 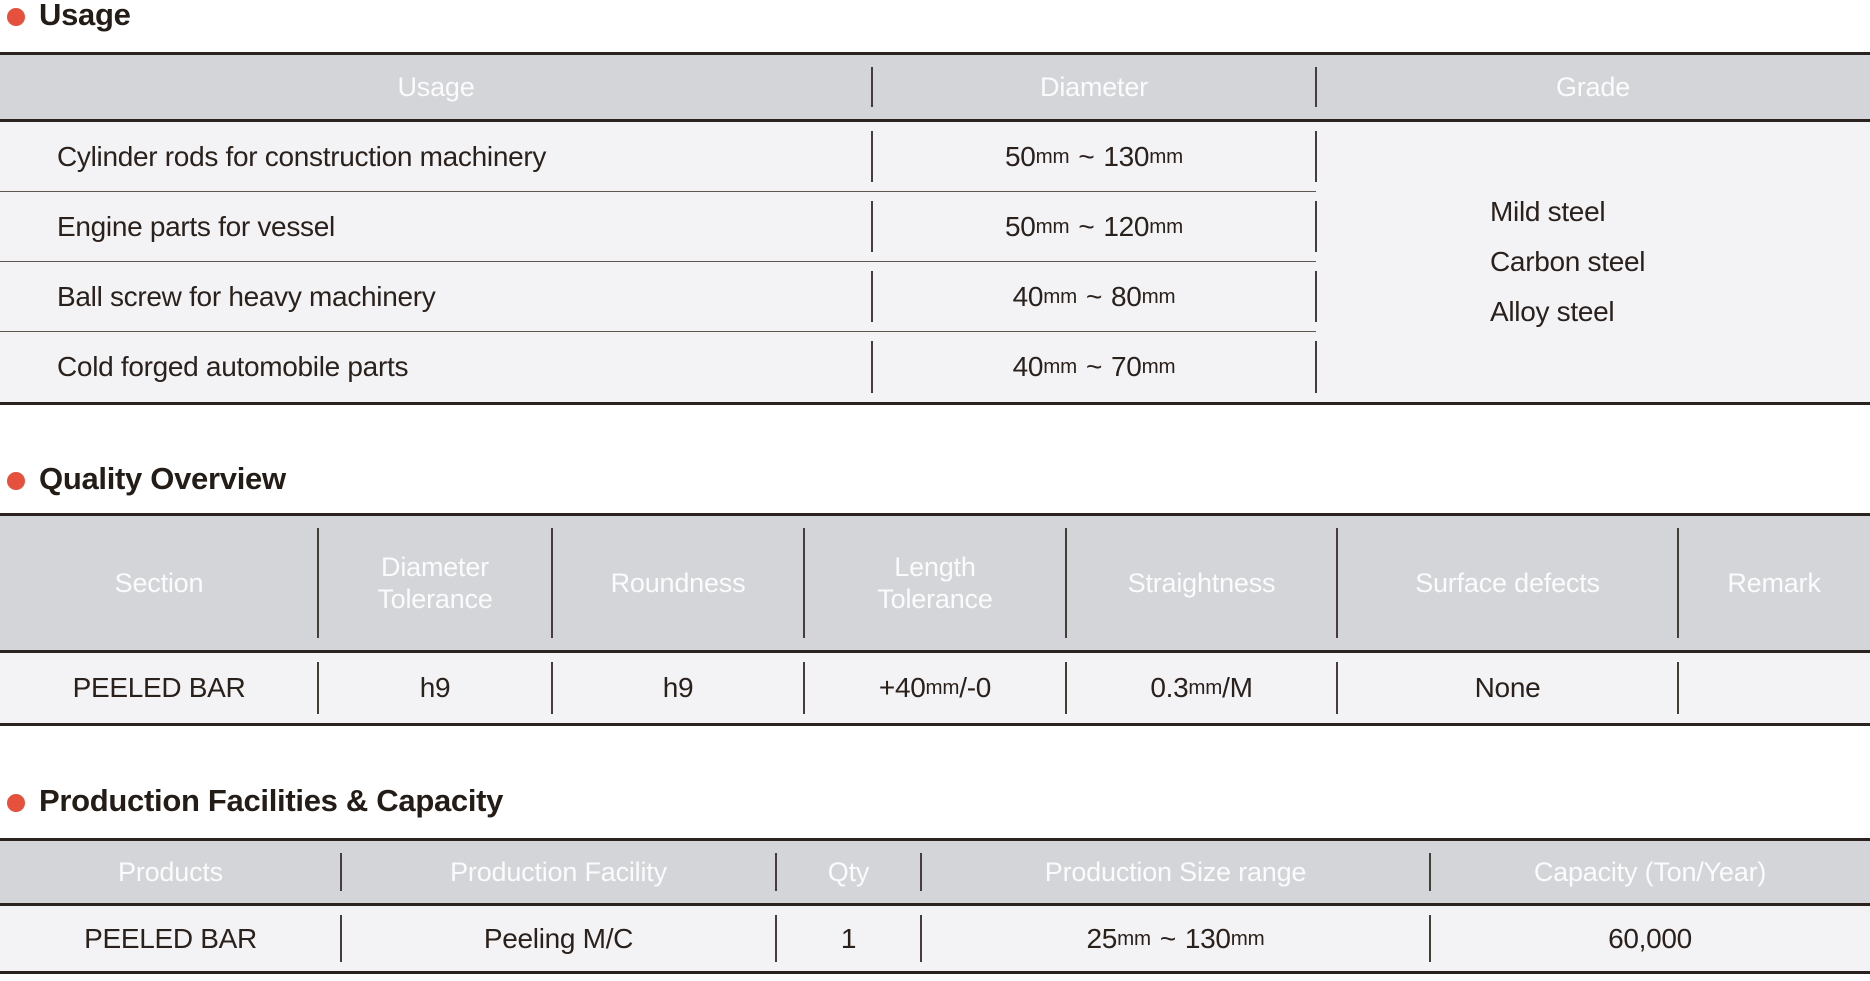 What do you see at coordinates (436, 297) in the screenshot?
I see `usage-cell: Ball screw for heavy machinery` at bounding box center [436, 297].